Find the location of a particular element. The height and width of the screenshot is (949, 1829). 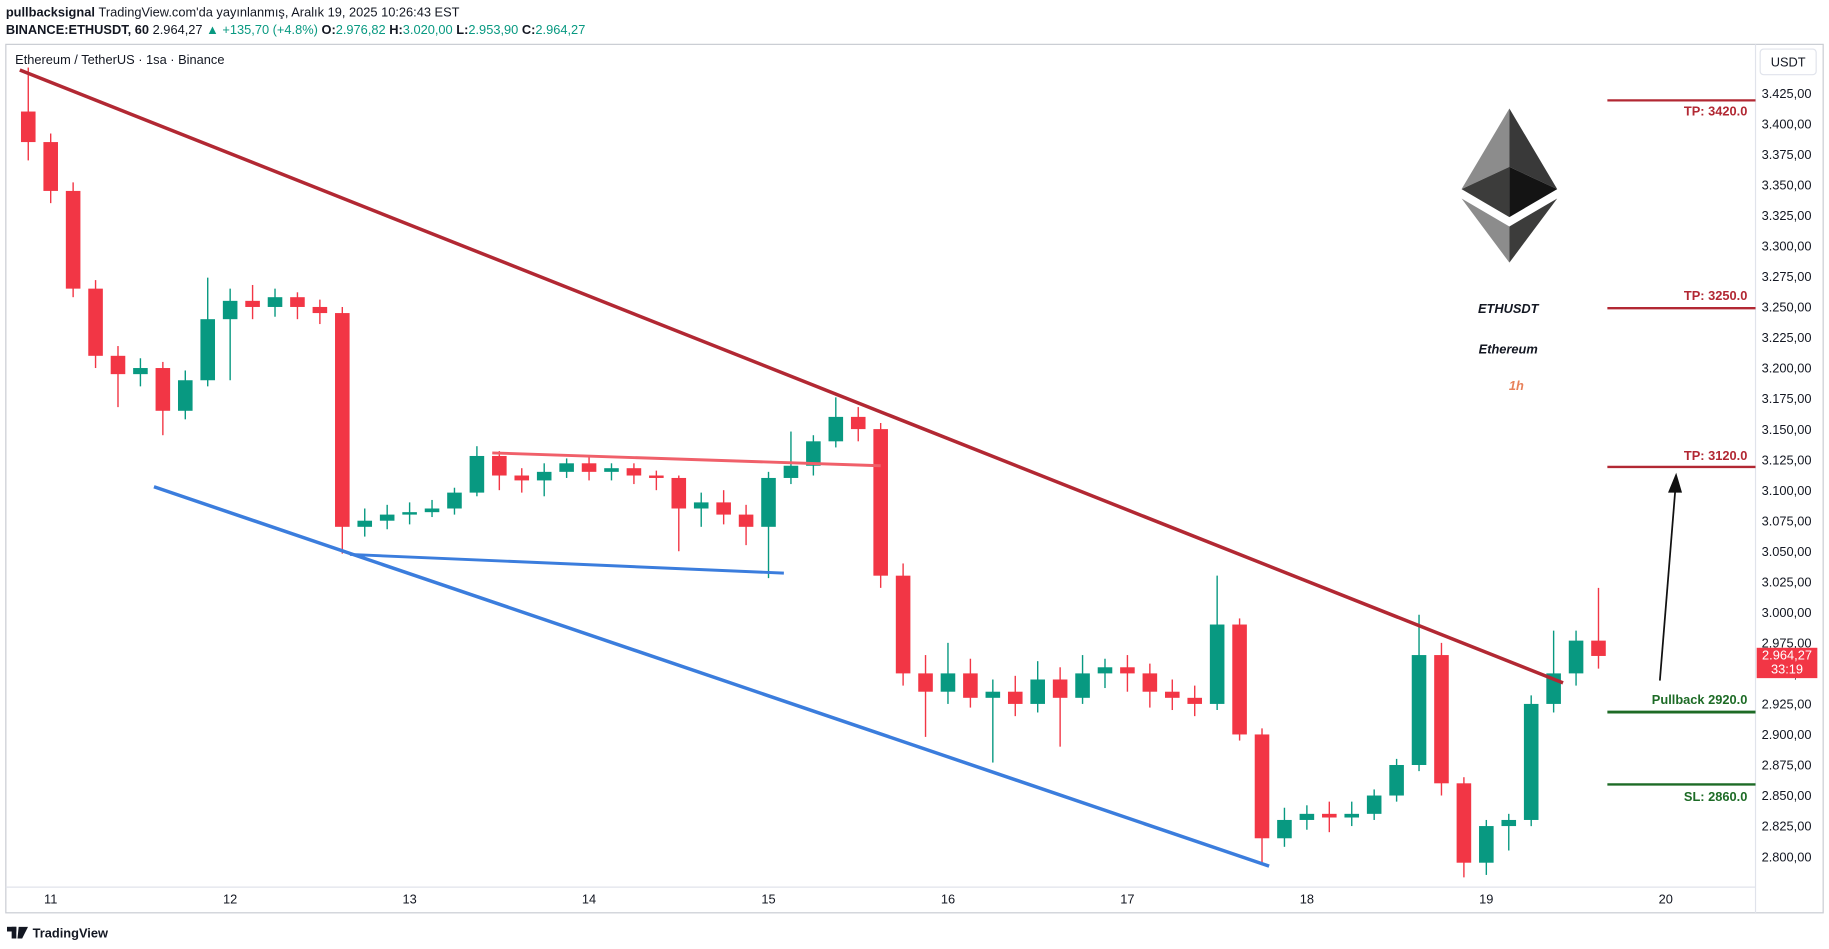

currency: USDT is located at coordinates (1788, 62).